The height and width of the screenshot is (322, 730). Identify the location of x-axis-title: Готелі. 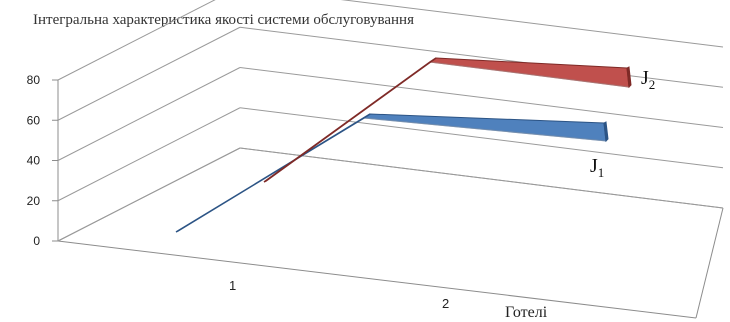
(526, 312).